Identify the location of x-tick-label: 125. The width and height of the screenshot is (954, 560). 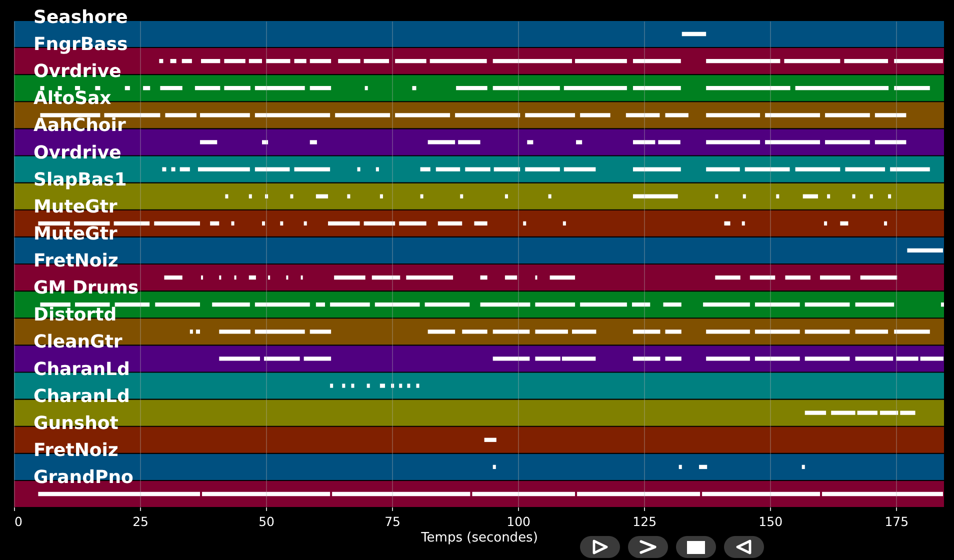
(644, 521).